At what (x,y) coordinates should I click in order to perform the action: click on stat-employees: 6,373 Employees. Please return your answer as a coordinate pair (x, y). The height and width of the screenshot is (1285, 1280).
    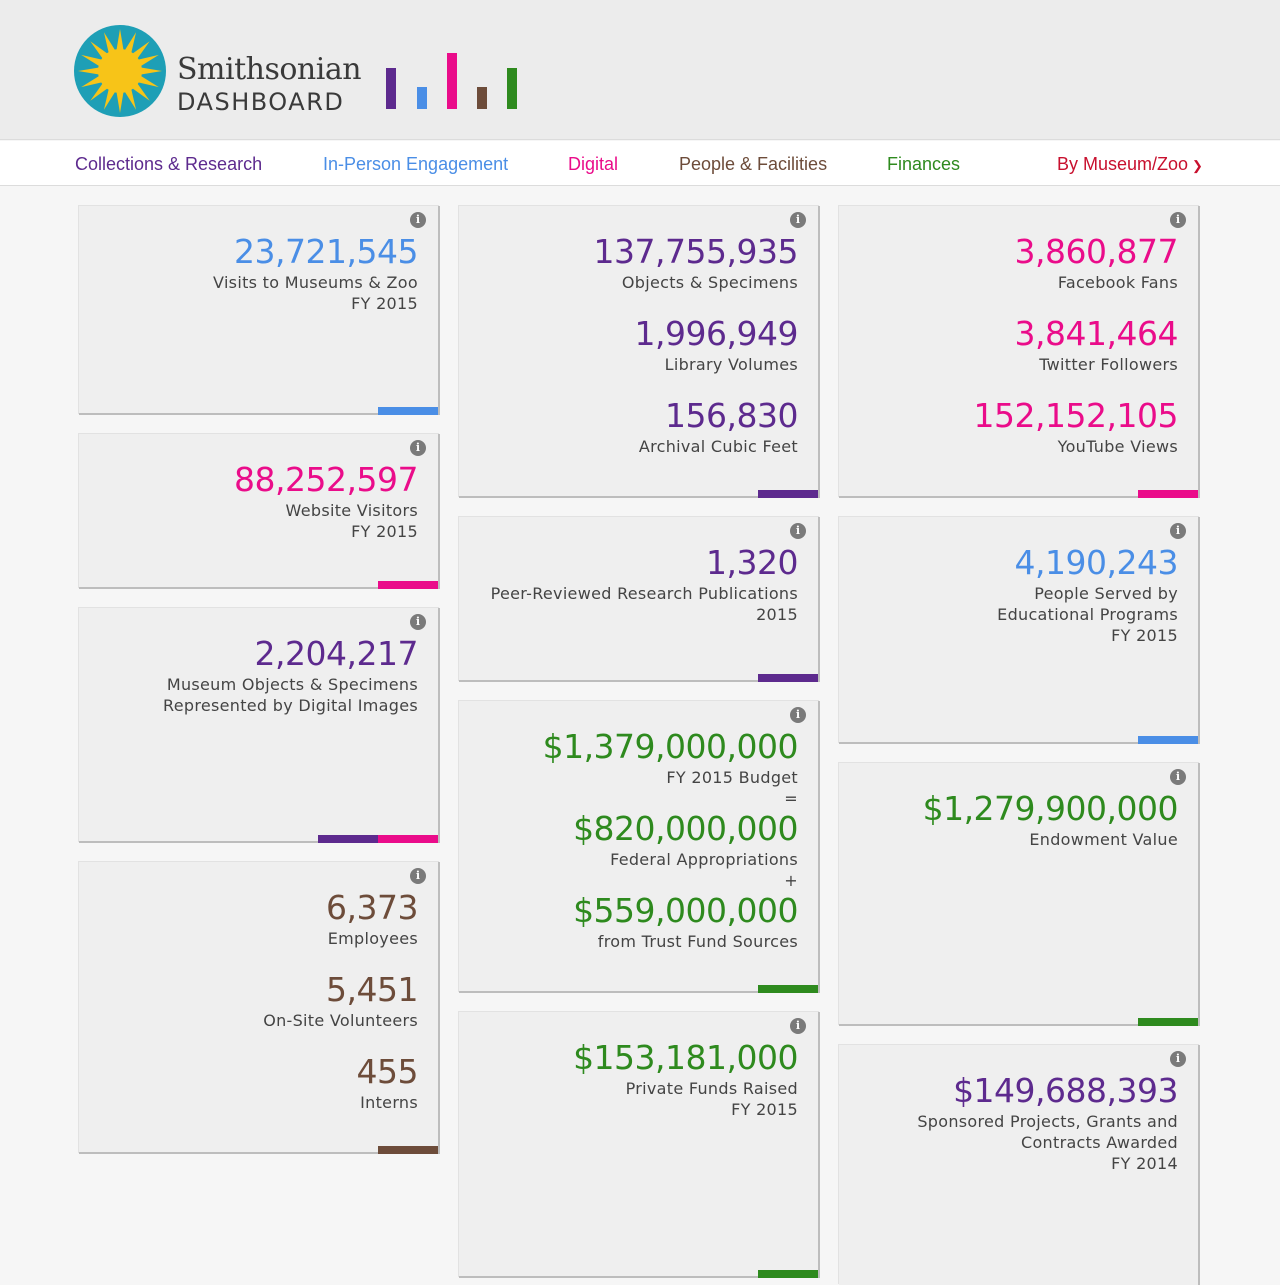
    Looking at the image, I should click on (340, 918).